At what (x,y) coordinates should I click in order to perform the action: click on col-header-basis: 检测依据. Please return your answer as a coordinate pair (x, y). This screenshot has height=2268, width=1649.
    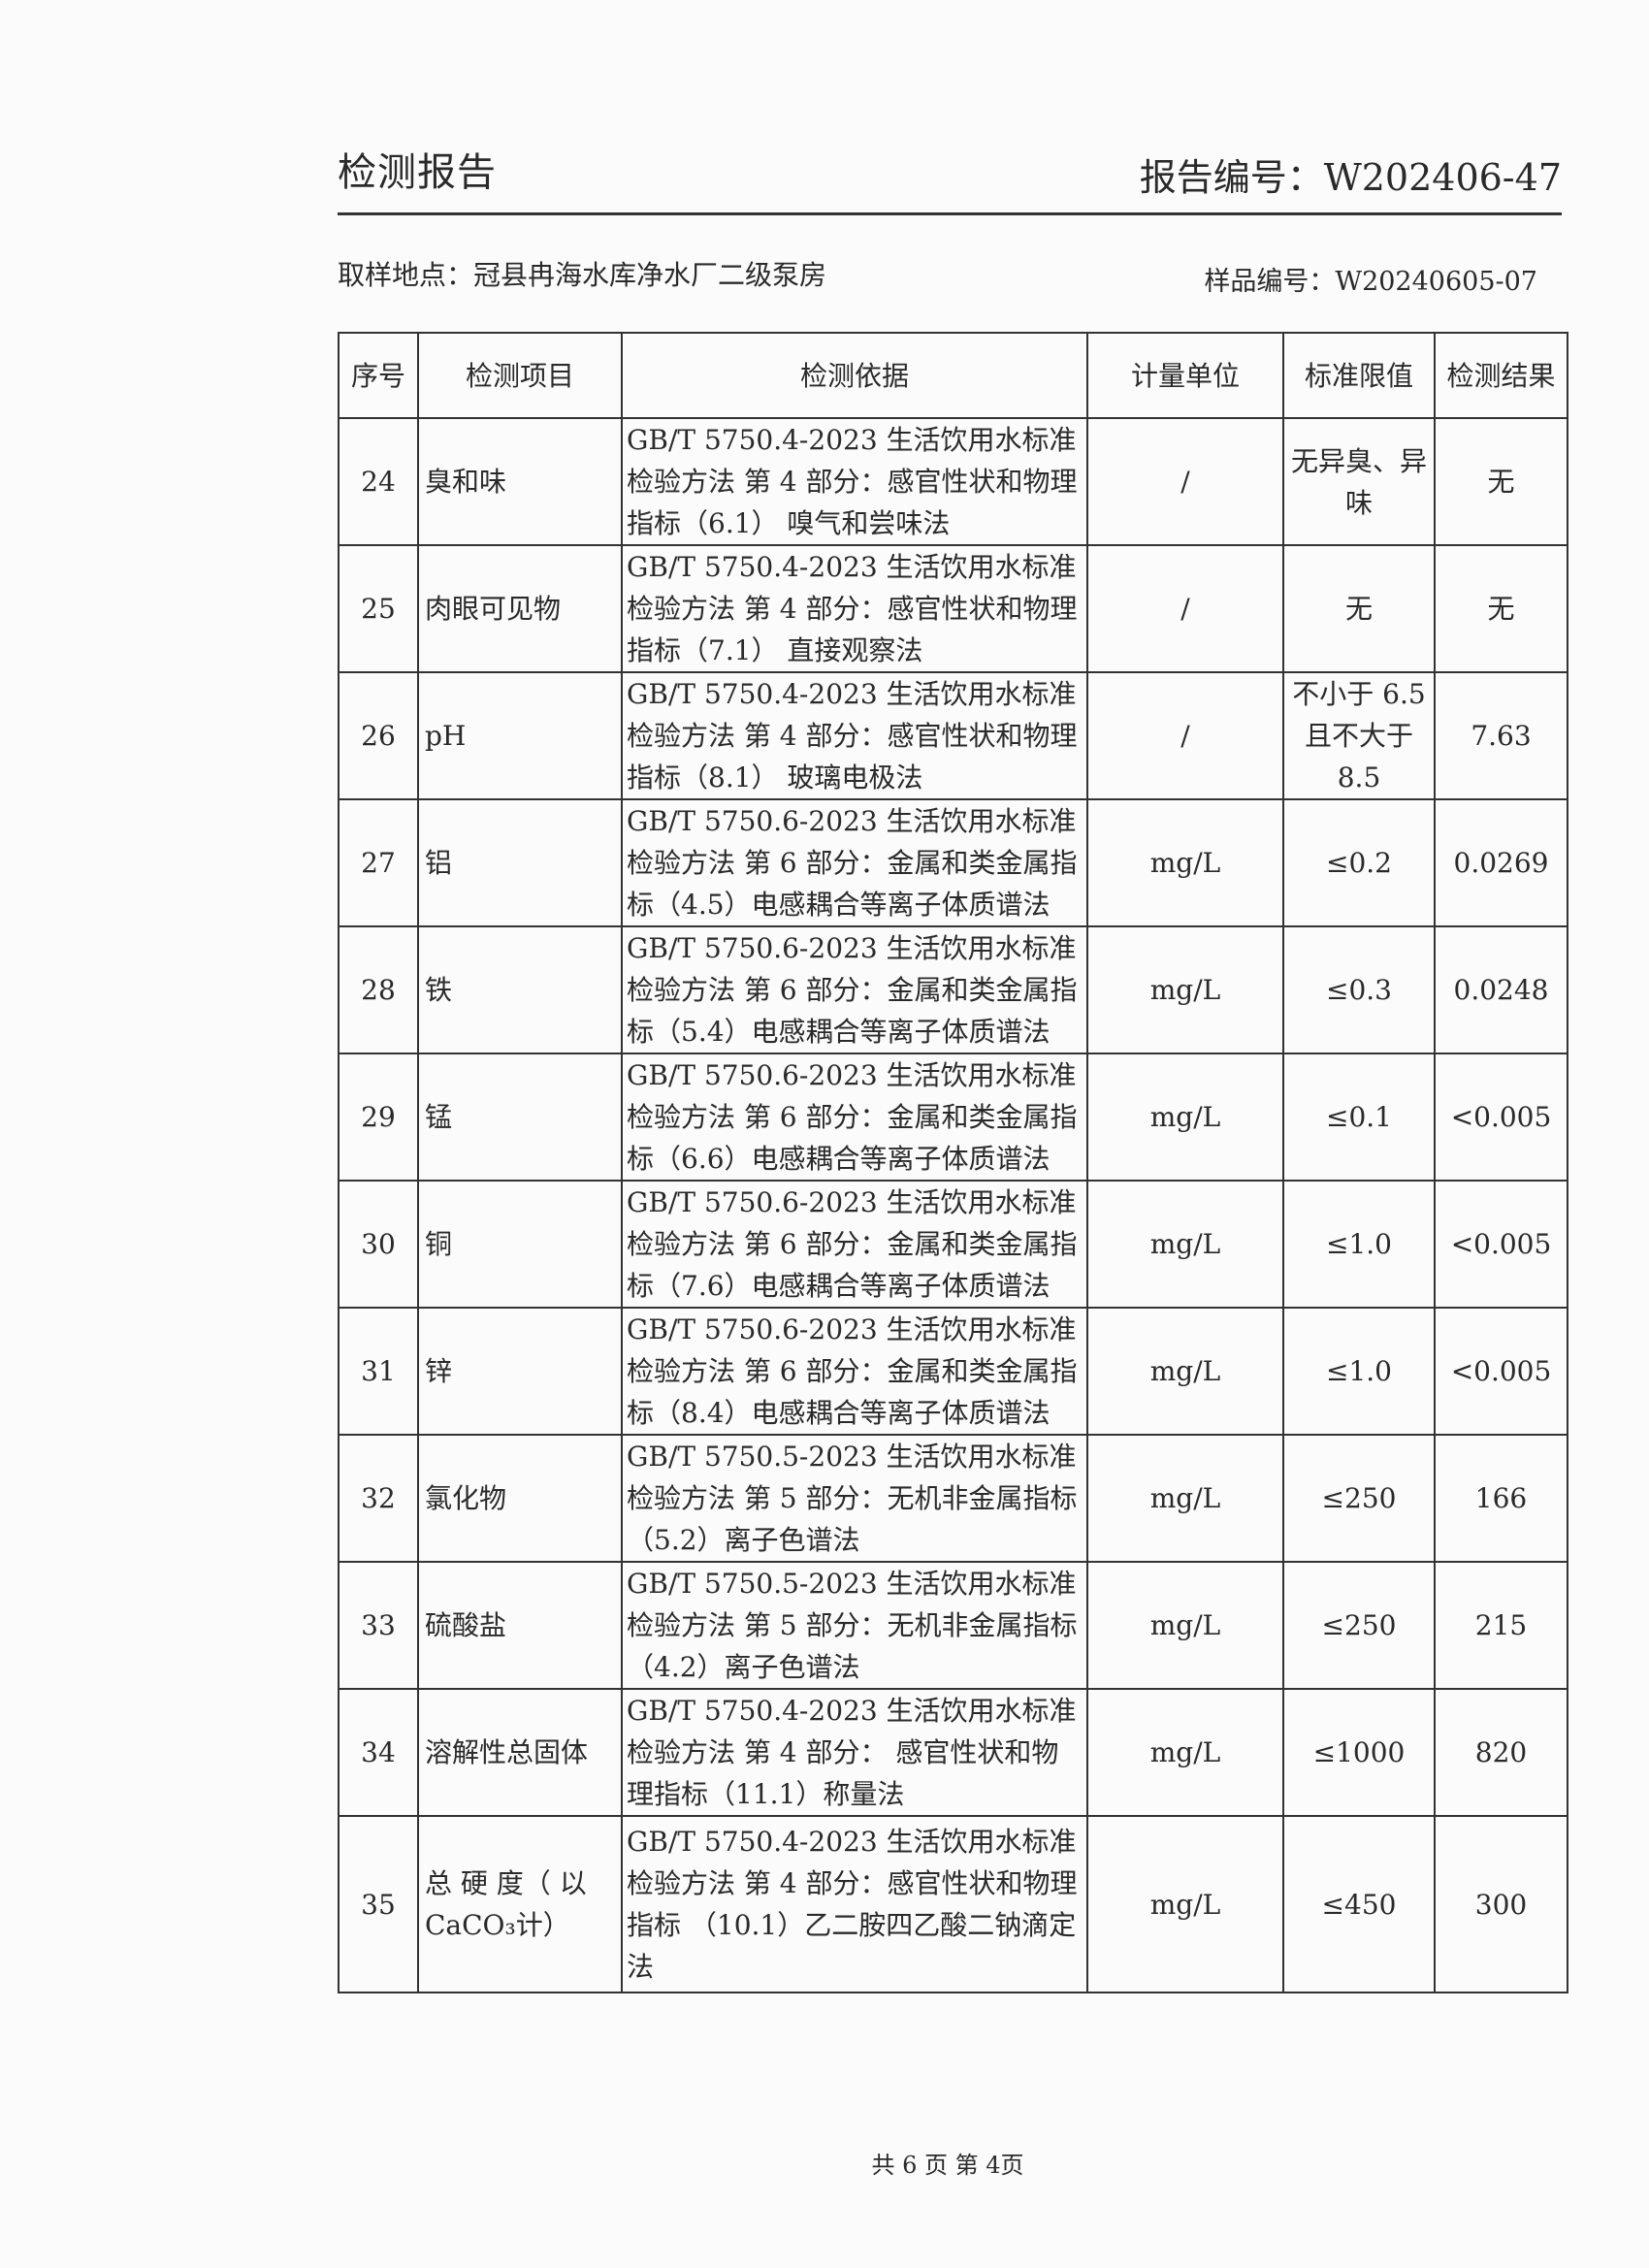
    Looking at the image, I should click on (854, 375).